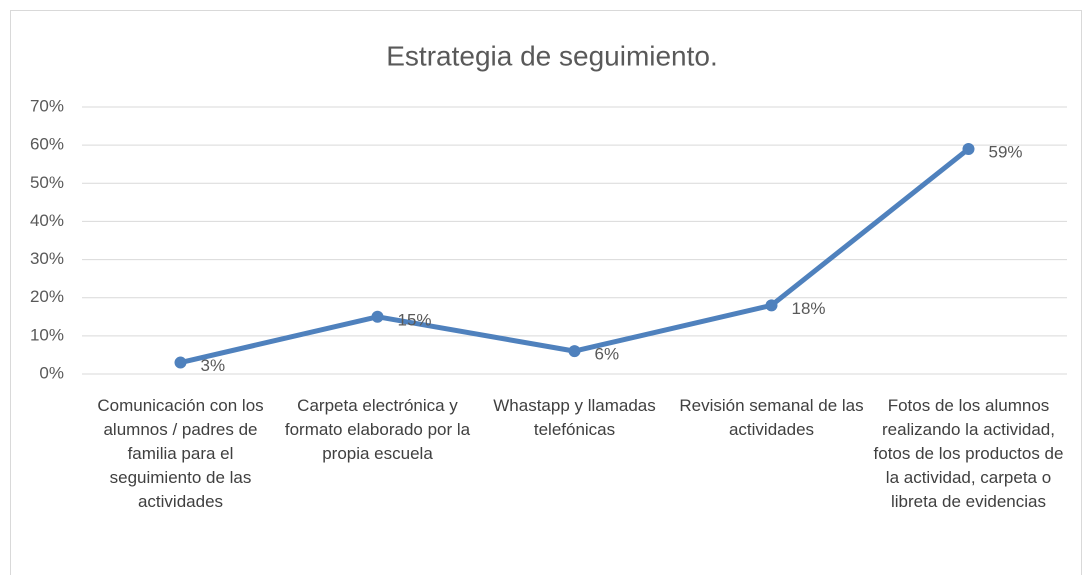 The image size is (1089, 575). I want to click on y-tick-label: 20%, so click(47, 296).